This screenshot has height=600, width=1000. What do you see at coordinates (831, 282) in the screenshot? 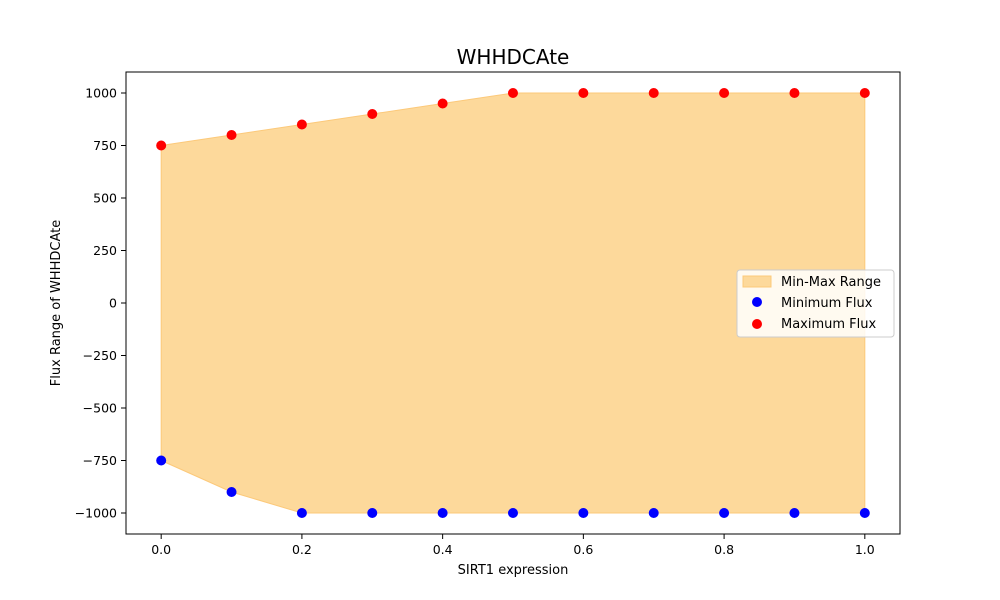
I see `legend-label-range: Min-Max Range` at bounding box center [831, 282].